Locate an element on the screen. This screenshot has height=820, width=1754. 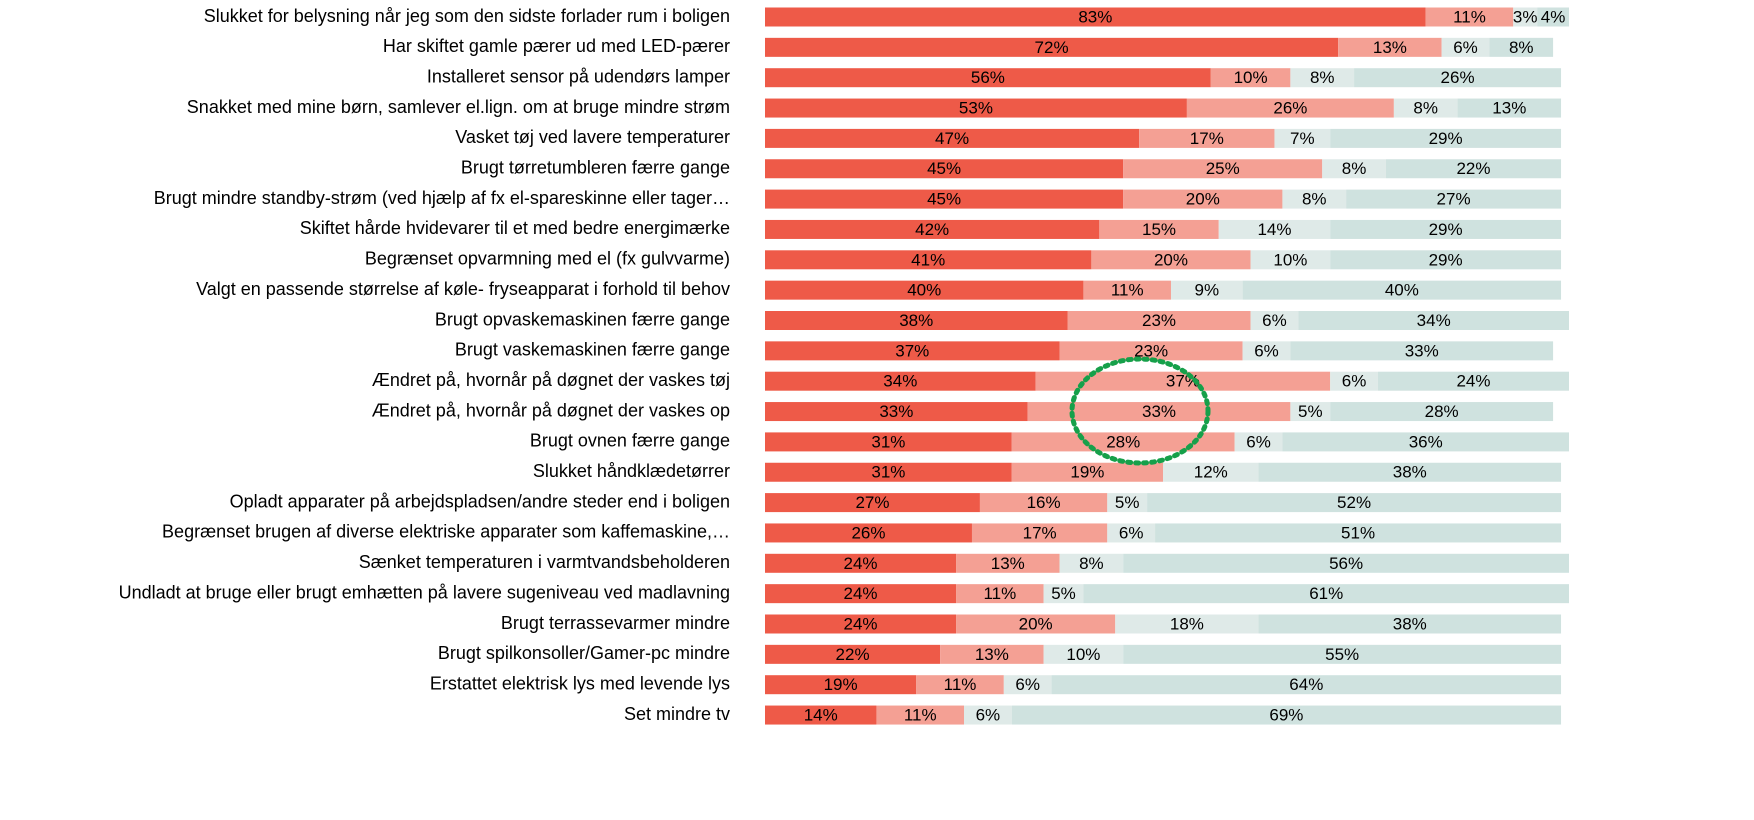
data-label: 56% is located at coordinates (1346, 563).